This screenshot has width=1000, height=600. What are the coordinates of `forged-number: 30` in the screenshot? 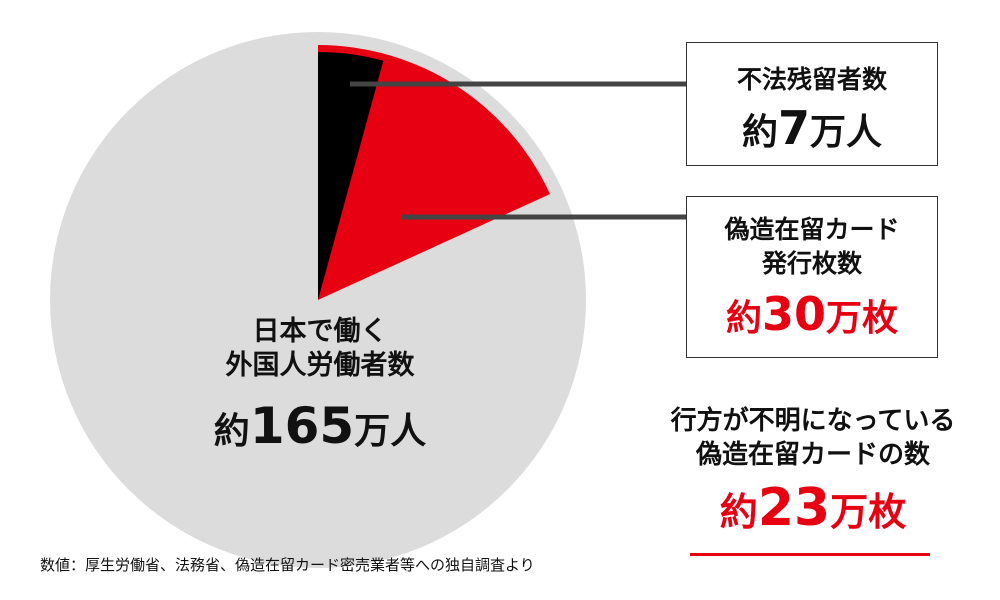 It's located at (793, 314).